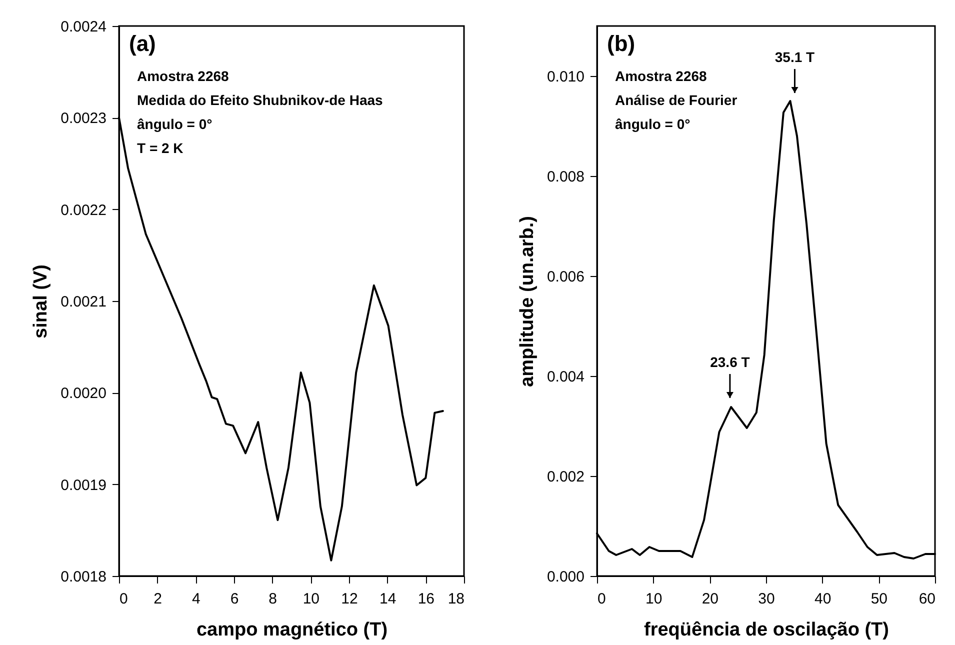 This screenshot has height=645, width=955. Describe the element at coordinates (349, 599) in the screenshot. I see `x-tick-label: 12` at that location.